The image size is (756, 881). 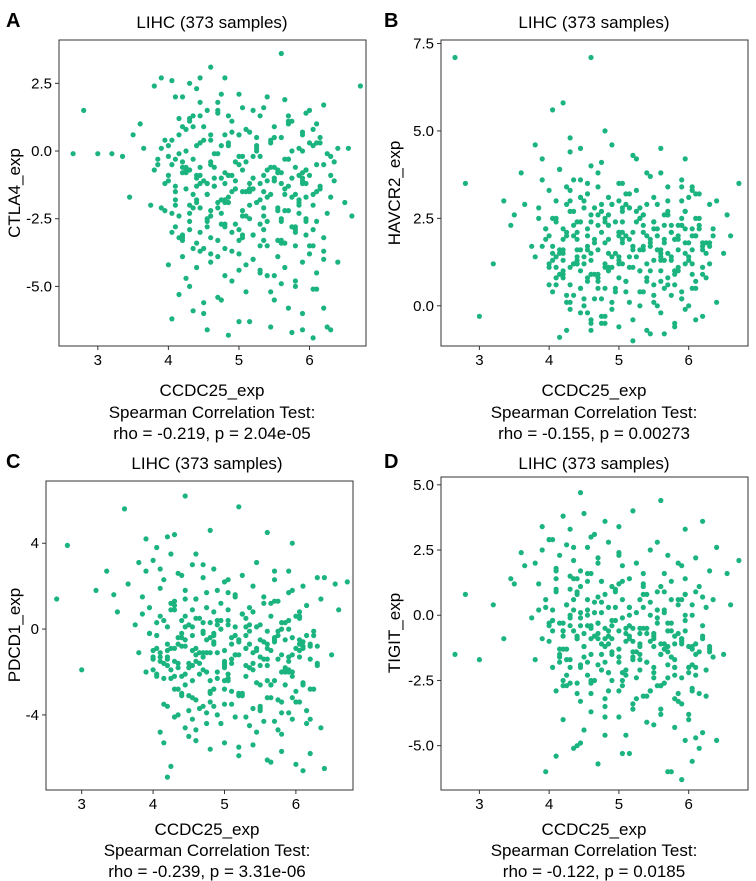 What do you see at coordinates (202, 636) in the screenshot?
I see `scatter-points` at bounding box center [202, 636].